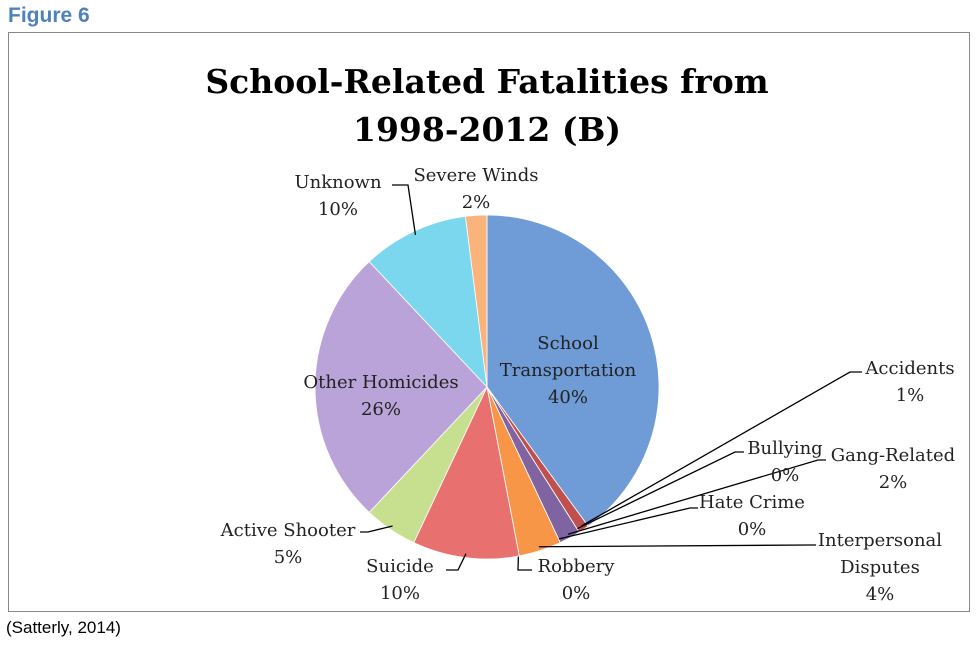 The width and height of the screenshot is (980, 648). Describe the element at coordinates (568, 357) in the screenshot. I see `category-name: School Transportation` at that location.